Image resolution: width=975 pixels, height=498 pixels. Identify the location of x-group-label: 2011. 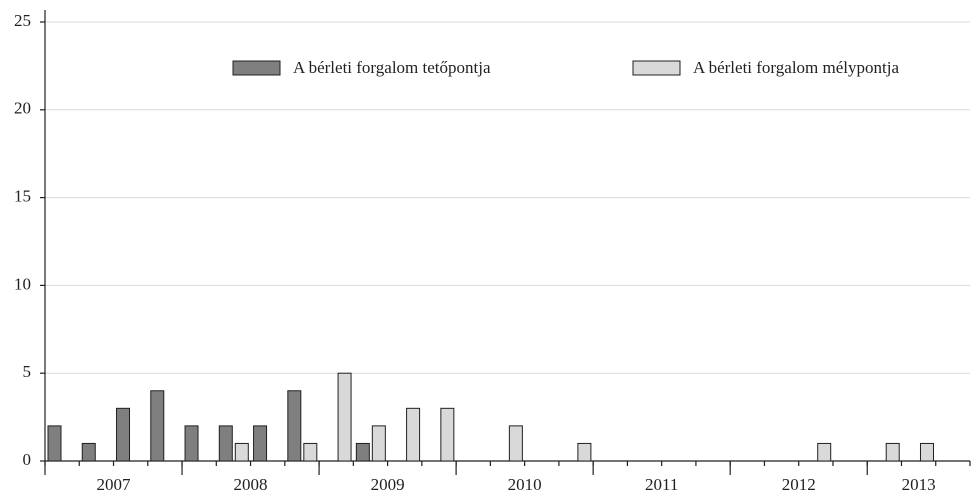
(661, 484).